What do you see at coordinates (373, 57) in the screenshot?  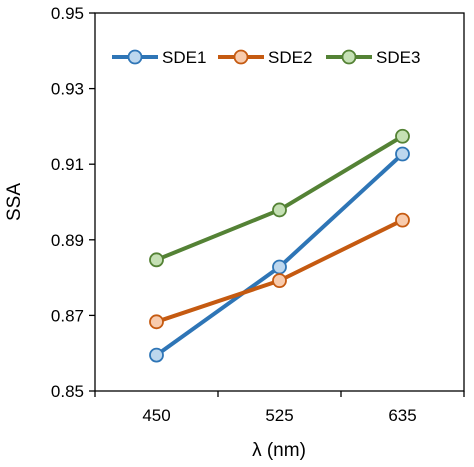 I see `legend-item-sde3: SDE3` at bounding box center [373, 57].